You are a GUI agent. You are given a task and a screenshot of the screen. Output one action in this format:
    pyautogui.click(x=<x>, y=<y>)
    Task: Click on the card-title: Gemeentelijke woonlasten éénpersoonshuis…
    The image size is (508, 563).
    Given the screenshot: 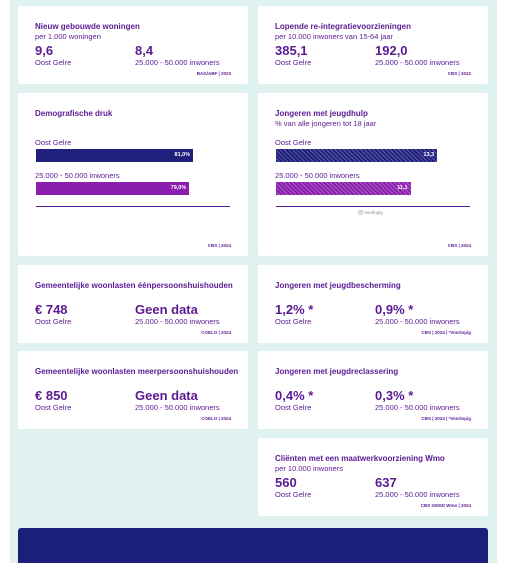 What is the action you would take?
    pyautogui.click(x=134, y=285)
    